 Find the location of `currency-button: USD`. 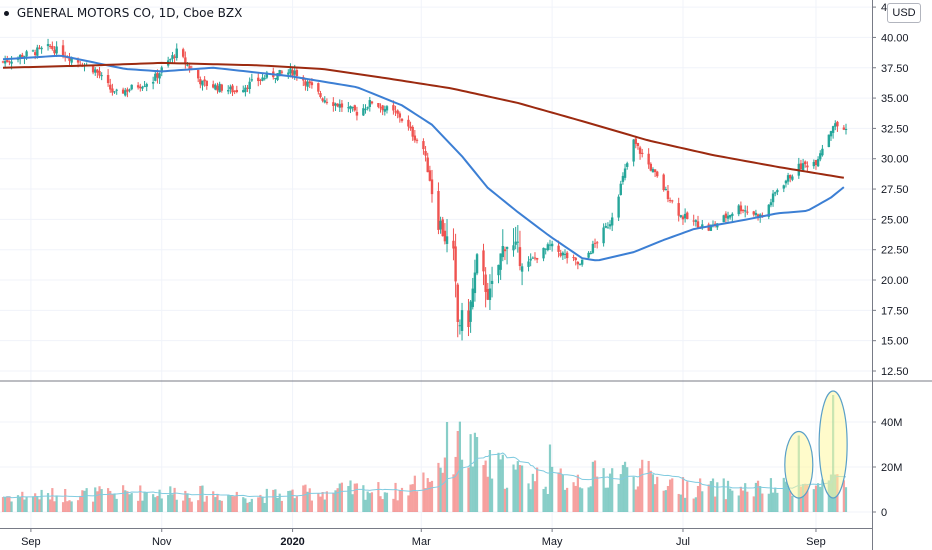

currency-button: USD is located at coordinates (904, 13).